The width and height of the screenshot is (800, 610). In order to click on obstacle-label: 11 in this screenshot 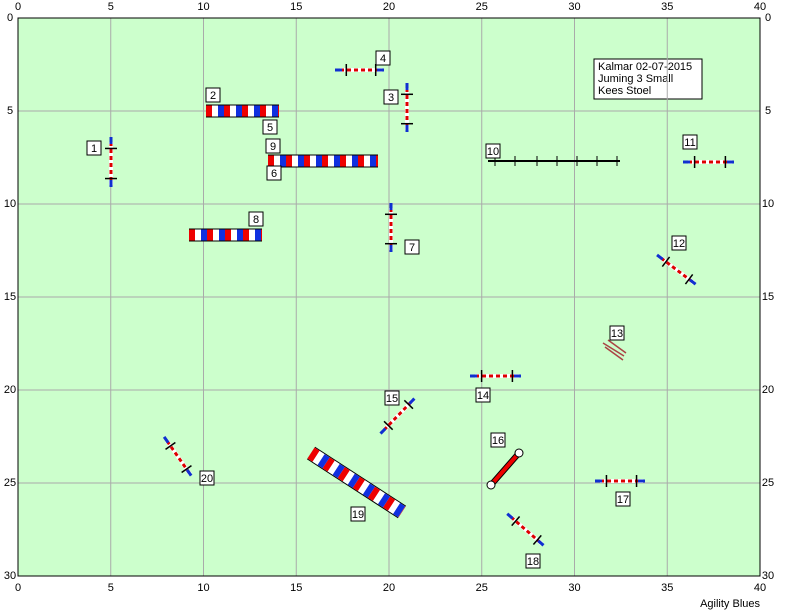, I will do `click(690, 142)`.